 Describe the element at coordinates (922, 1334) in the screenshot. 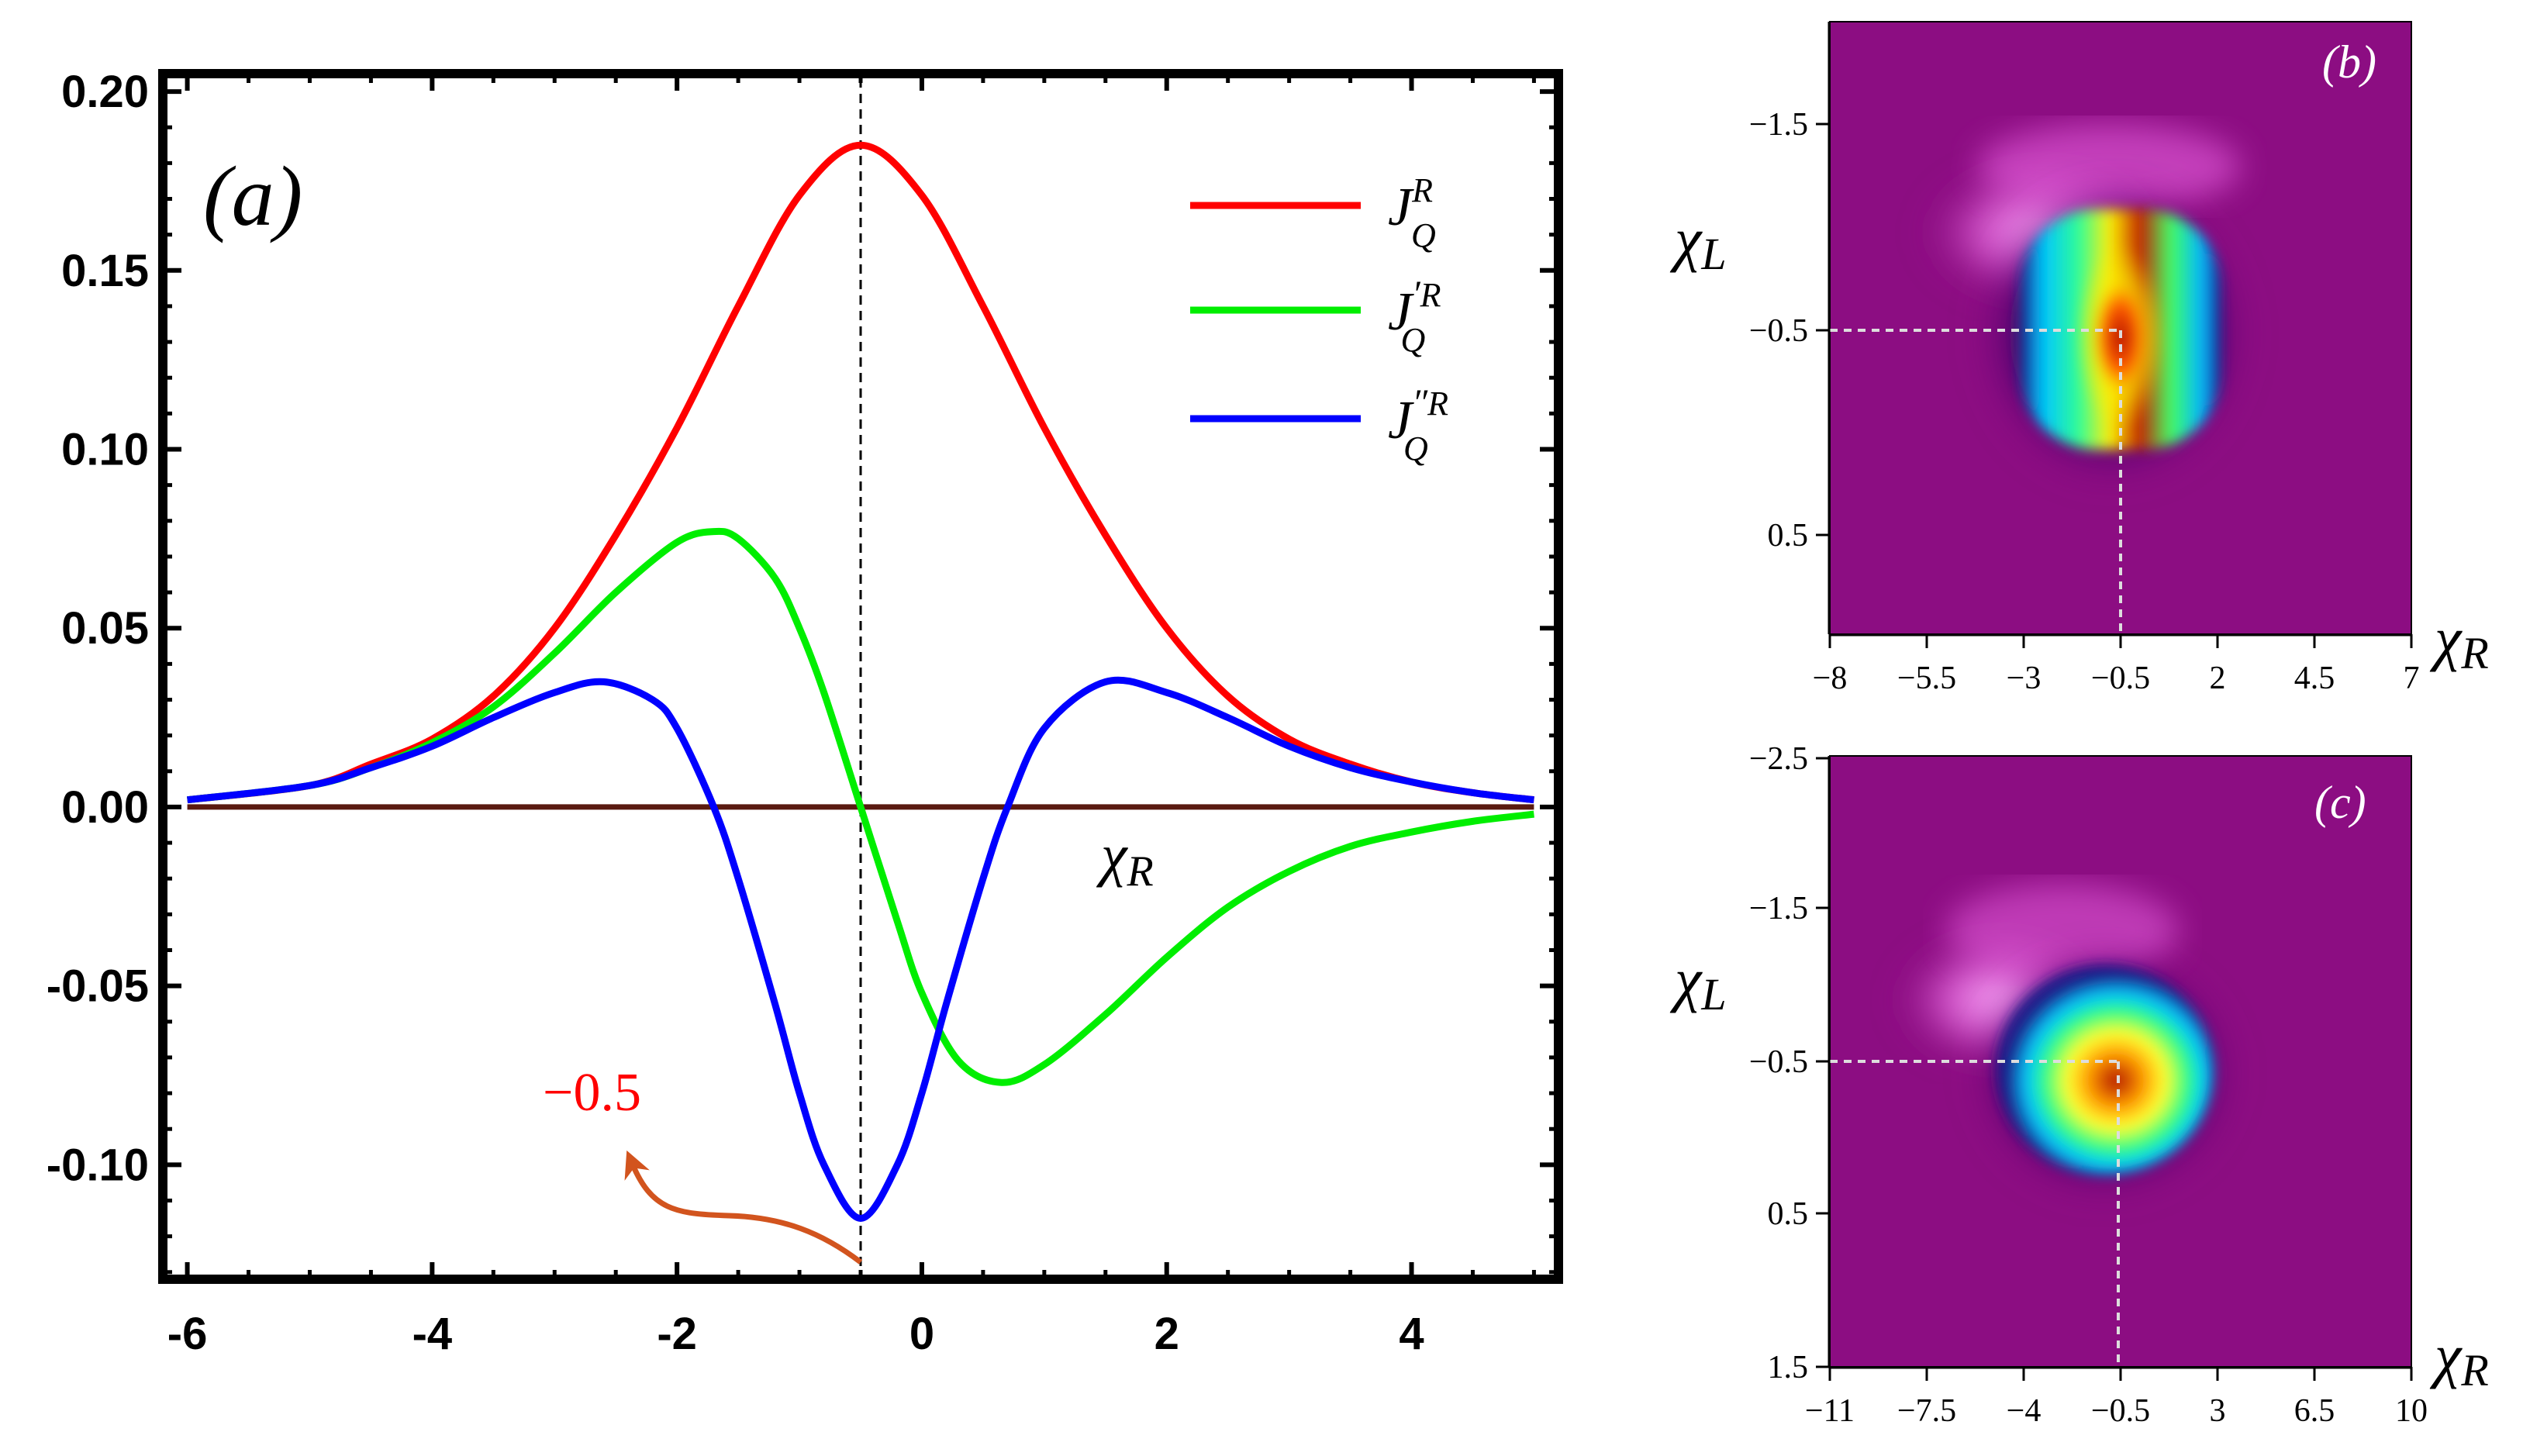

I see `x-tick-label: 0` at that location.